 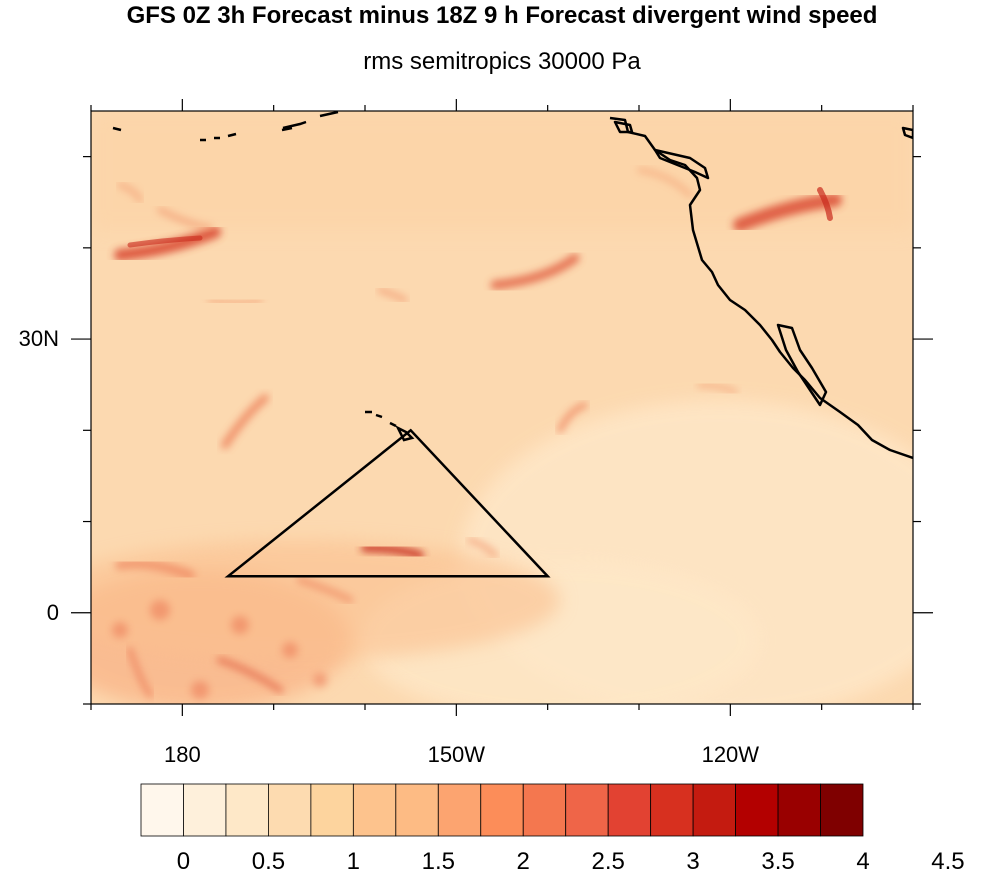 I want to click on colorbar-label-2.5: 2.5, so click(x=608, y=861).